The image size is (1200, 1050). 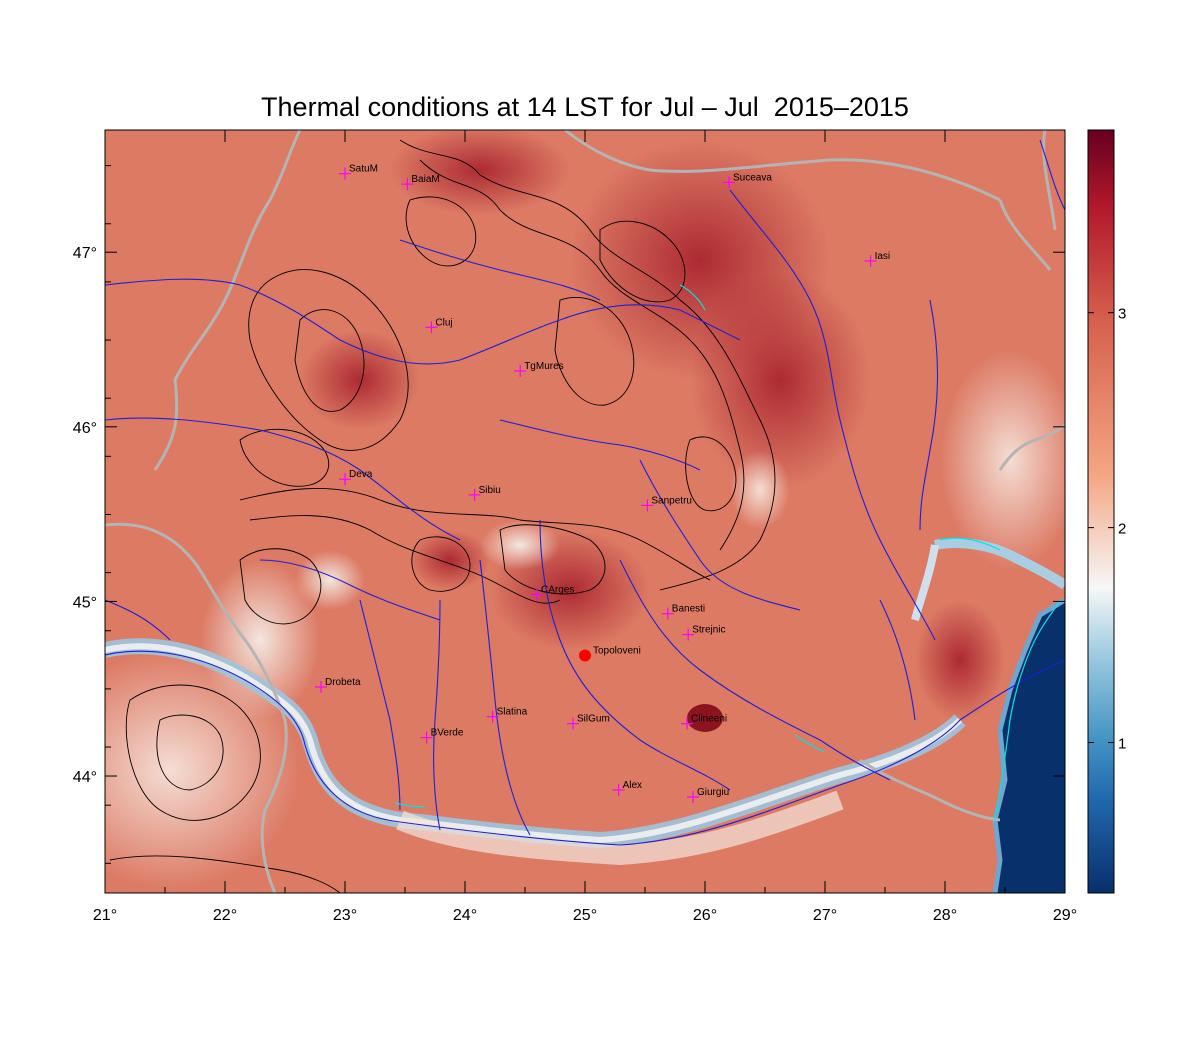 I want to click on highlight-point: Topoloveni, so click(x=610, y=654).